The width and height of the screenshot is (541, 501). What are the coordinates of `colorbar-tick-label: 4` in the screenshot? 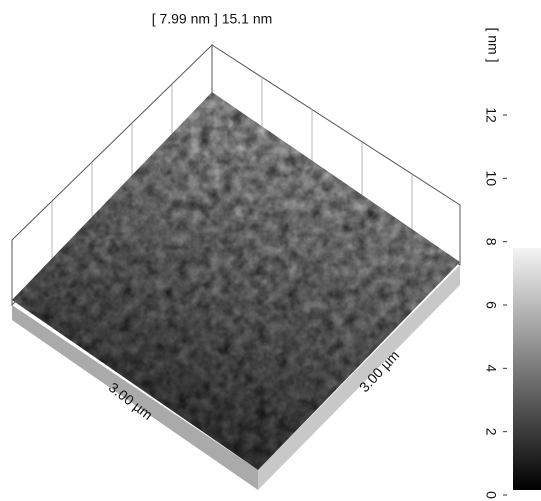 It's located at (491, 368).